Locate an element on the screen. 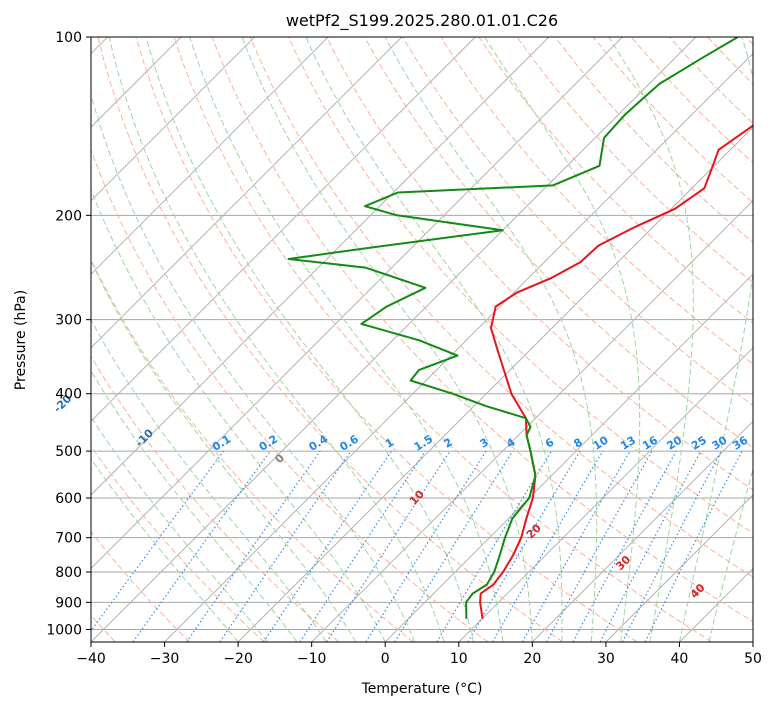 This screenshot has height=708, width=775. x-tick-label: −10 is located at coordinates (312, 659).